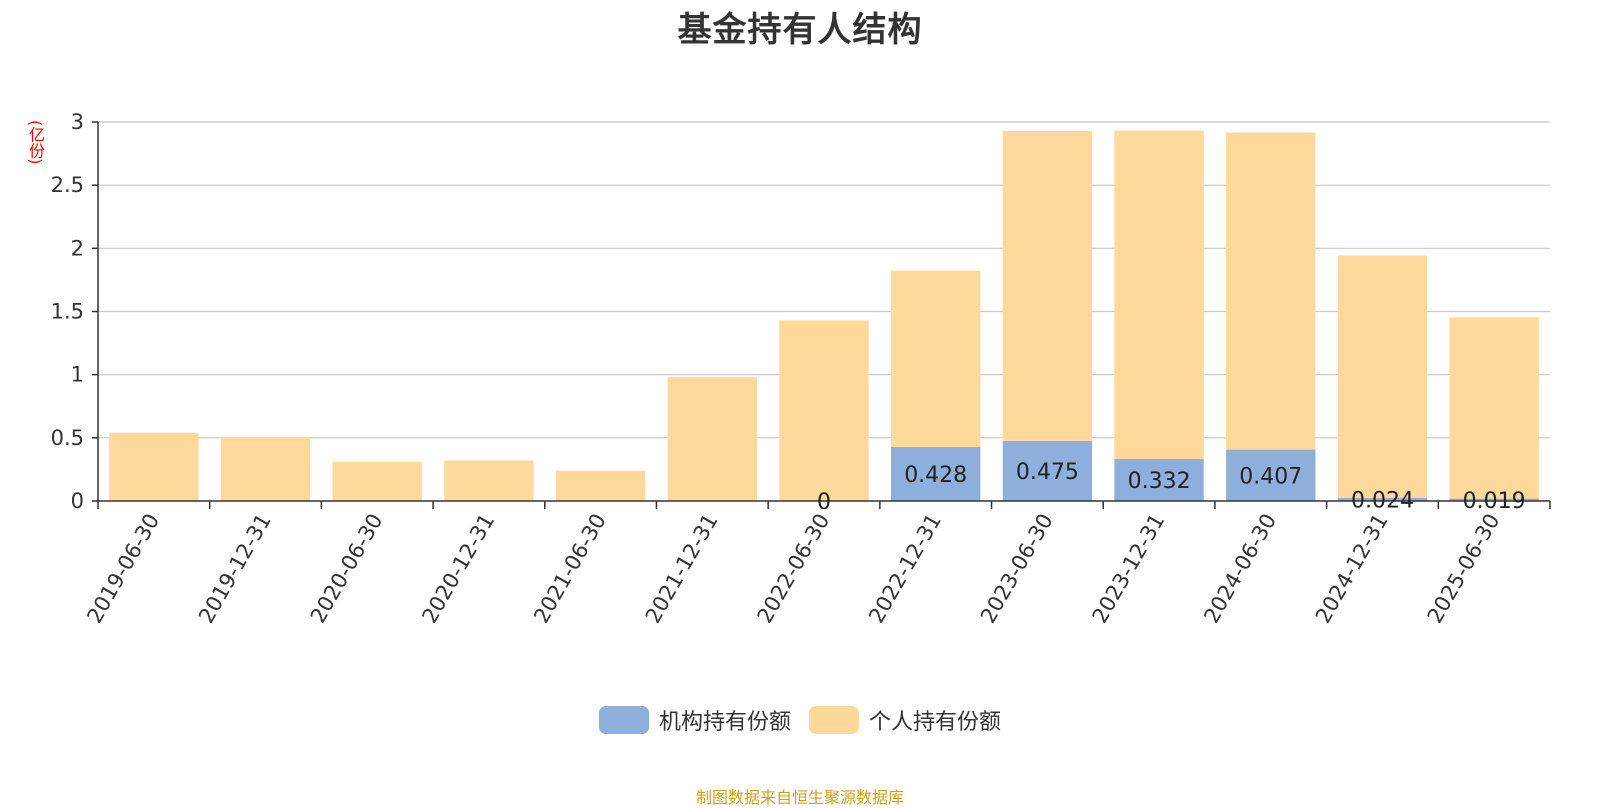  Describe the element at coordinates (67, 185) in the screenshot. I see `y-tick-label: 2.5` at that location.